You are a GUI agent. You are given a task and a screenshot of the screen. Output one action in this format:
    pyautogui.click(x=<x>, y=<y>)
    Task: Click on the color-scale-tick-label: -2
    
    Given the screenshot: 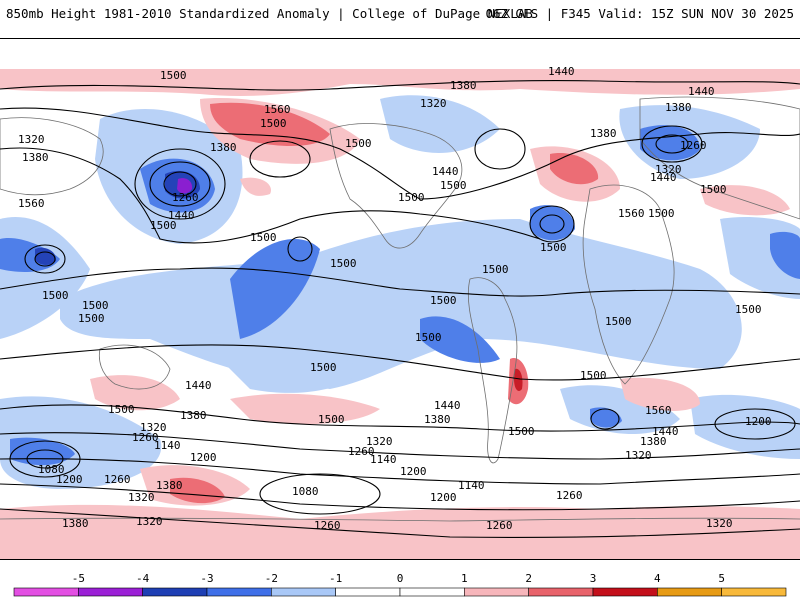 What is the action you would take?
    pyautogui.click(x=271, y=578)
    